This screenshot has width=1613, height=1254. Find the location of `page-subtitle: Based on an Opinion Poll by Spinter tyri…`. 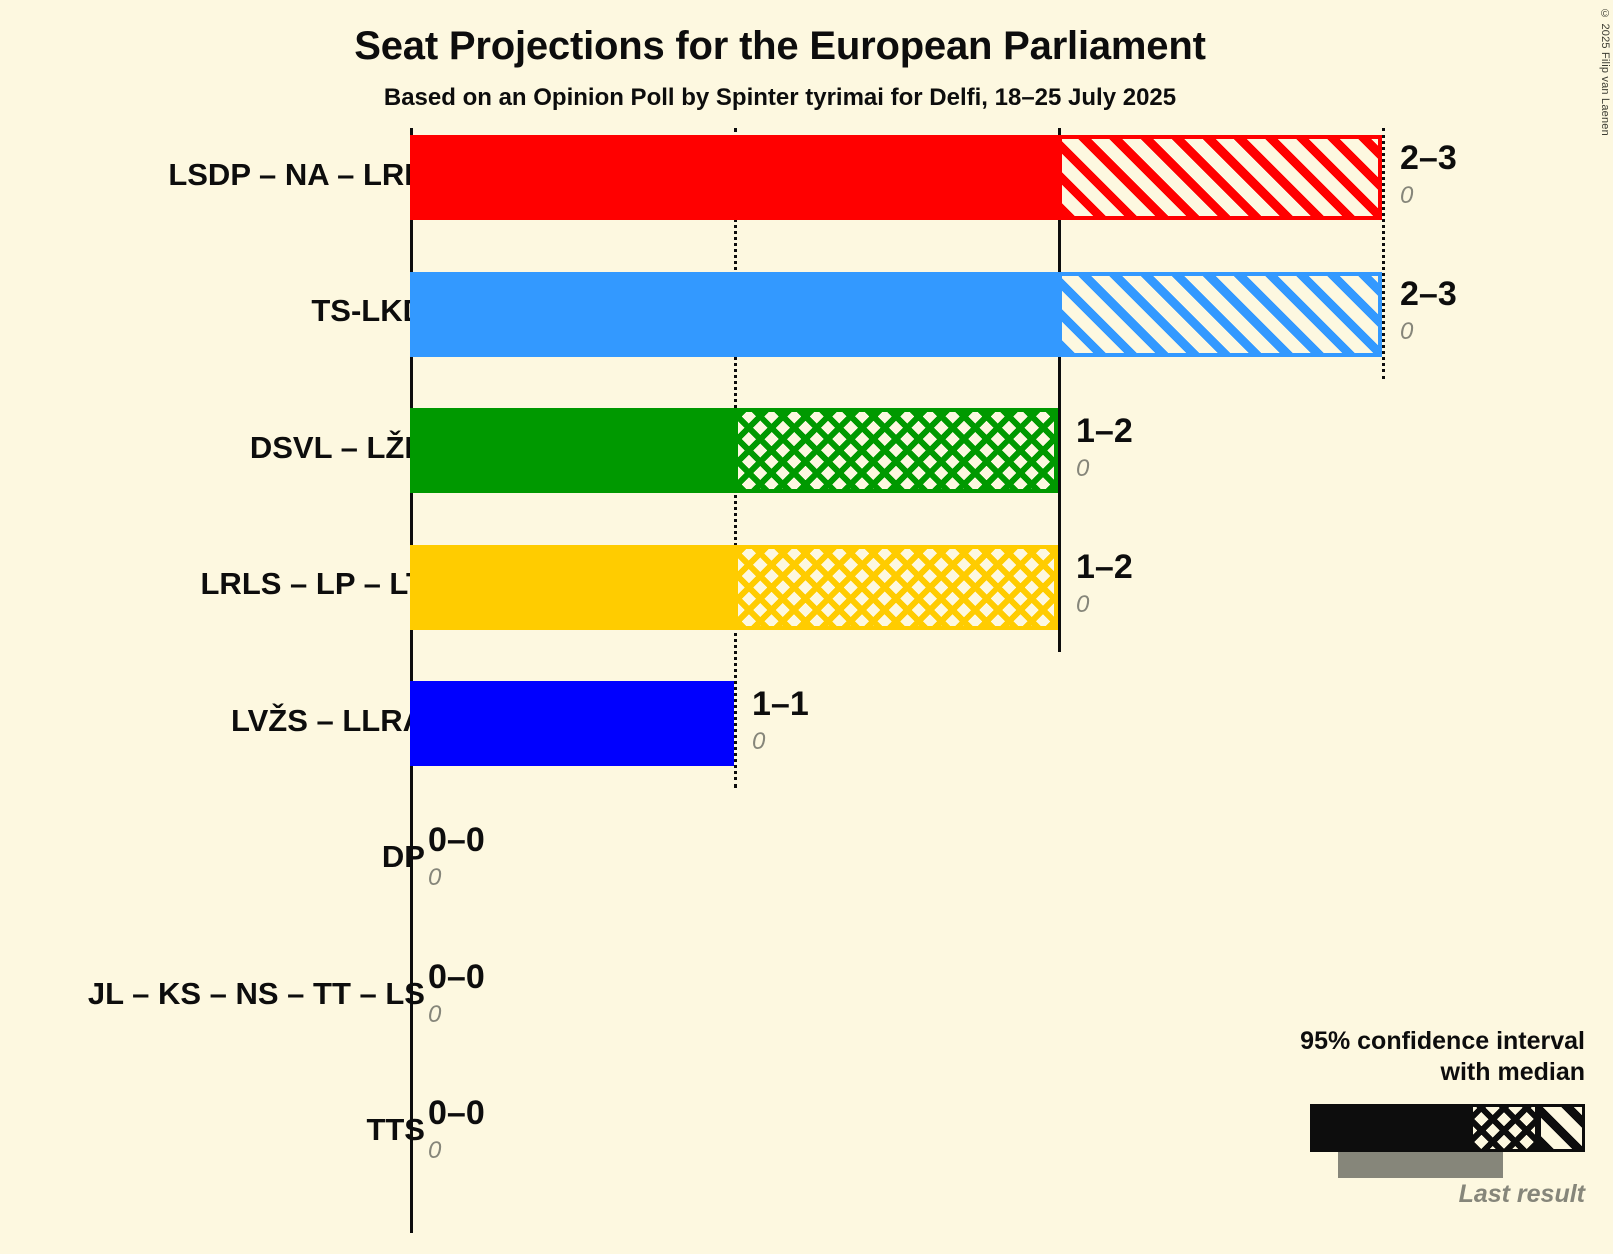

page-subtitle: Based on an Opinion Poll by Spinter tyri… is located at coordinates (780, 97).